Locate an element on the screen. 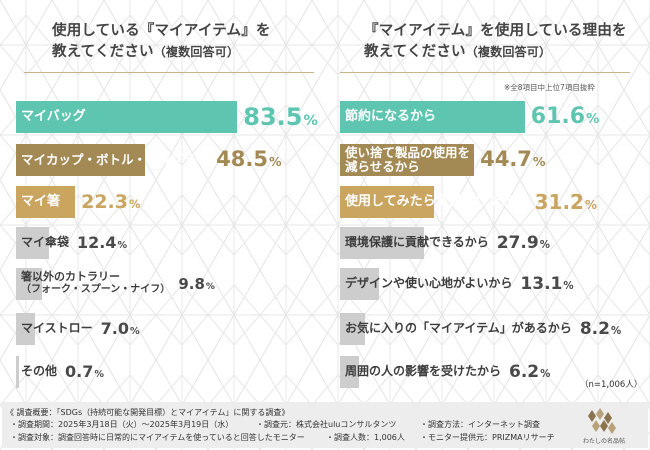 This screenshot has height=450, width=650. sample-size: （n=1,006人） is located at coordinates (611, 385).